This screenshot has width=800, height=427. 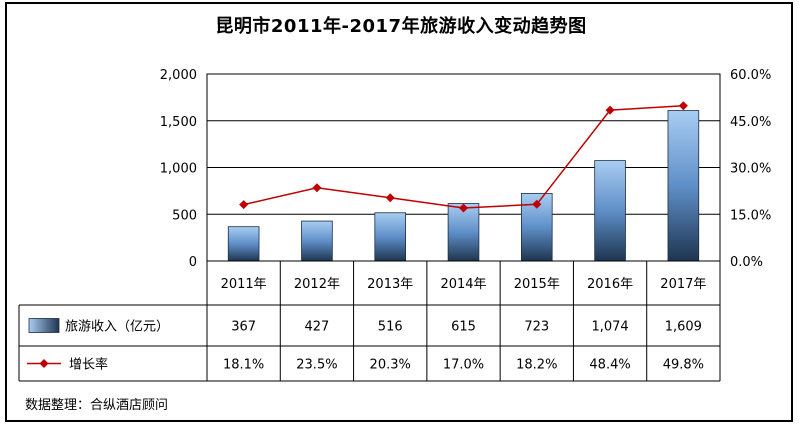 What do you see at coordinates (401, 26) in the screenshot?
I see `chart-title: 昆明市2011年-2017年旅游收入变动趋势图` at bounding box center [401, 26].